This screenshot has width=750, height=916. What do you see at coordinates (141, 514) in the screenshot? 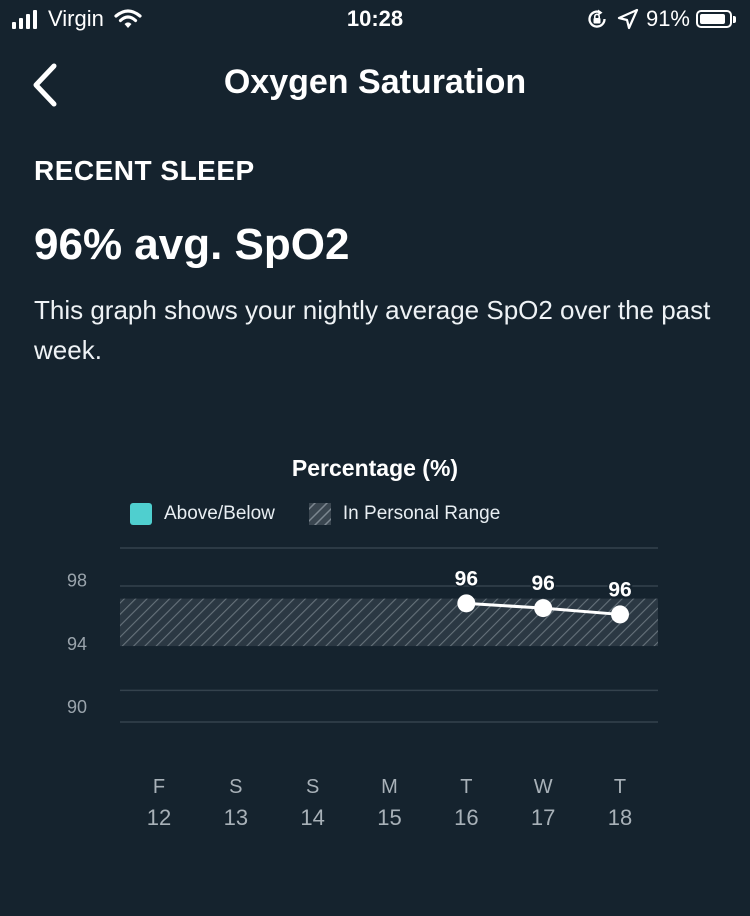
I see `legend-swatch-above-below` at bounding box center [141, 514].